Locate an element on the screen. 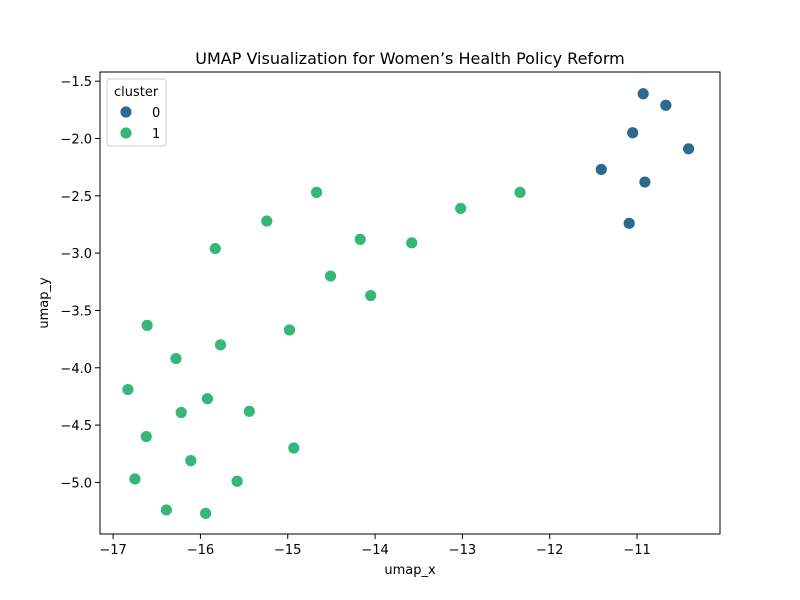  y-tick-label: −4.0 is located at coordinates (76, 369).